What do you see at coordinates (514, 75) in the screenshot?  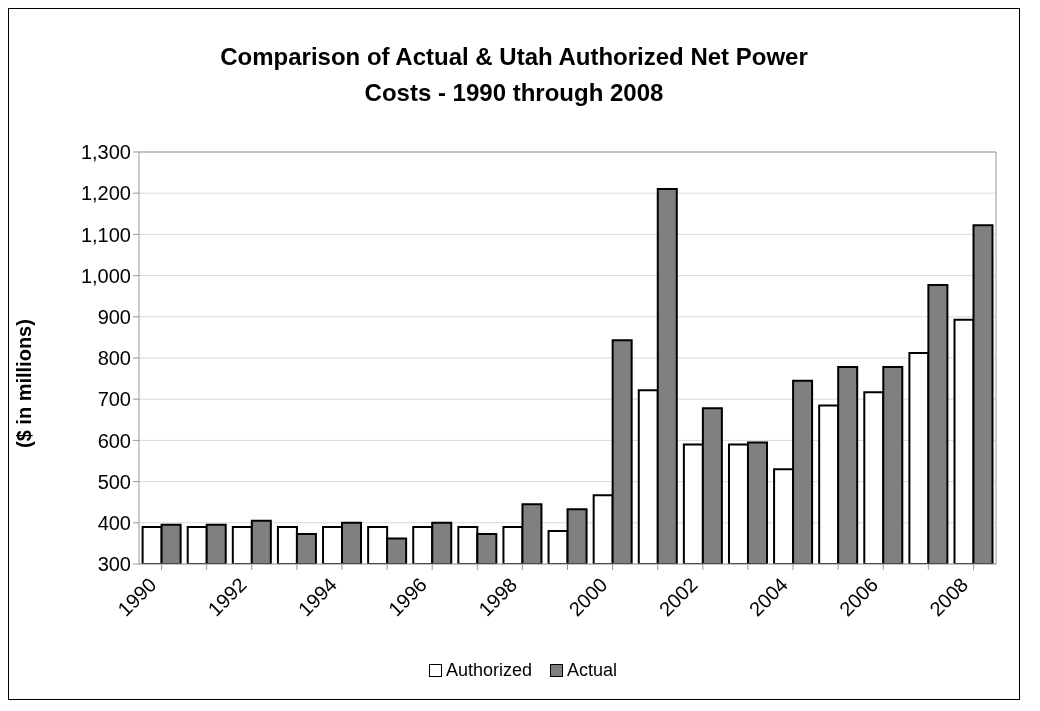 I see `chart-title: Comparison of Actual & Utah Authorized Net Power Costs - 1990 through 2008` at bounding box center [514, 75].